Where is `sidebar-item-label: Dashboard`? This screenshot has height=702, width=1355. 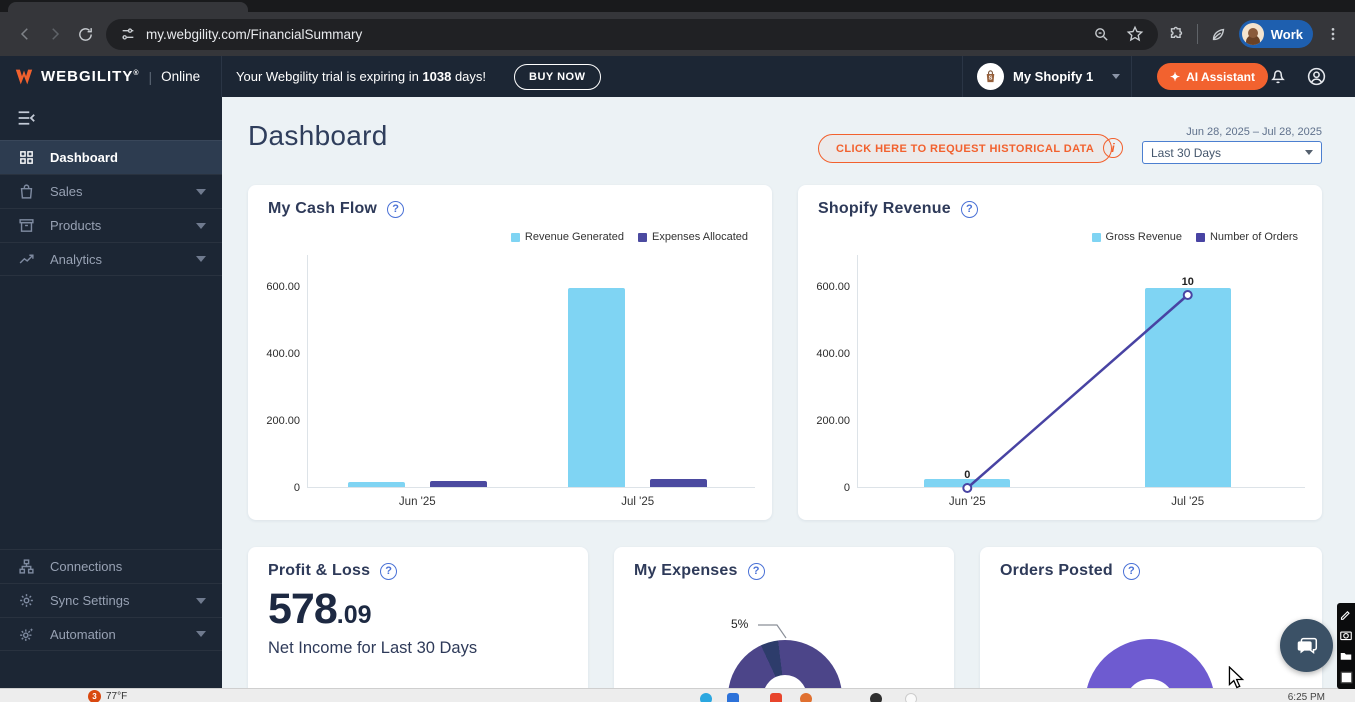 sidebar-item-label: Dashboard is located at coordinates (84, 157).